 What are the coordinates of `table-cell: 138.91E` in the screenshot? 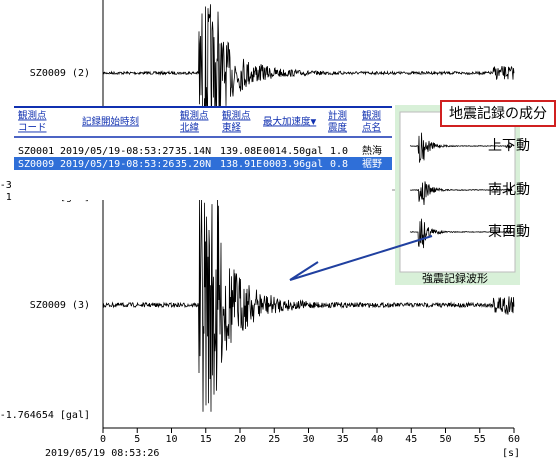 It's located at (241, 164).